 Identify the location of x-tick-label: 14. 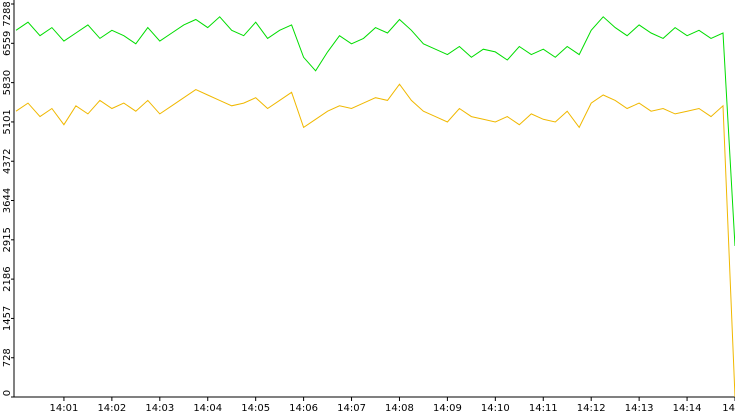
(728, 408).